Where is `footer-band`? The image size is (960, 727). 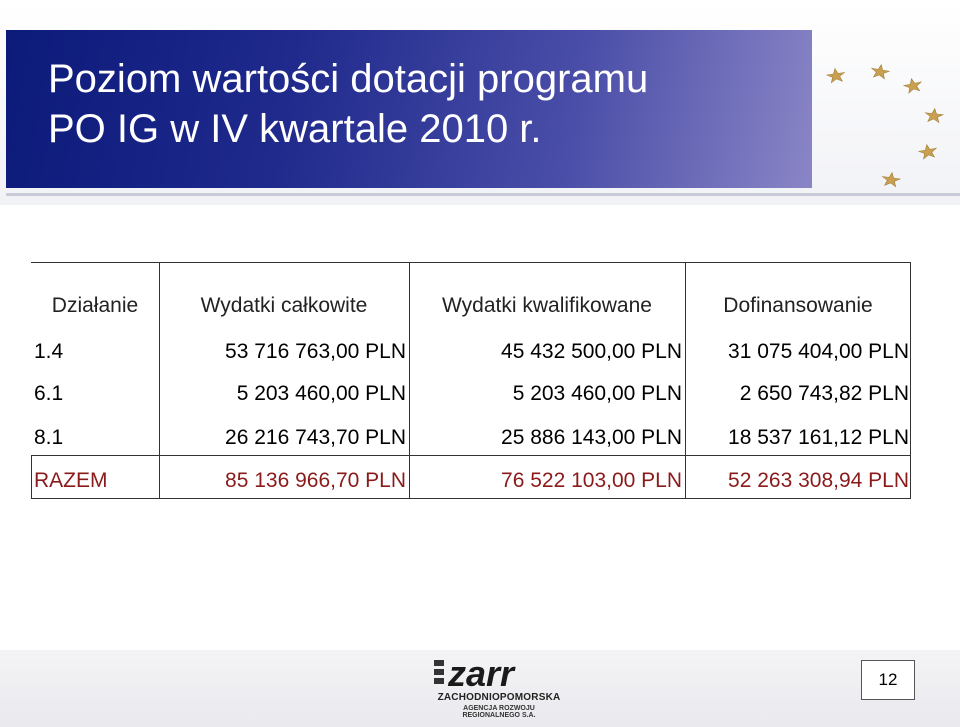
footer-band is located at coordinates (480, 688).